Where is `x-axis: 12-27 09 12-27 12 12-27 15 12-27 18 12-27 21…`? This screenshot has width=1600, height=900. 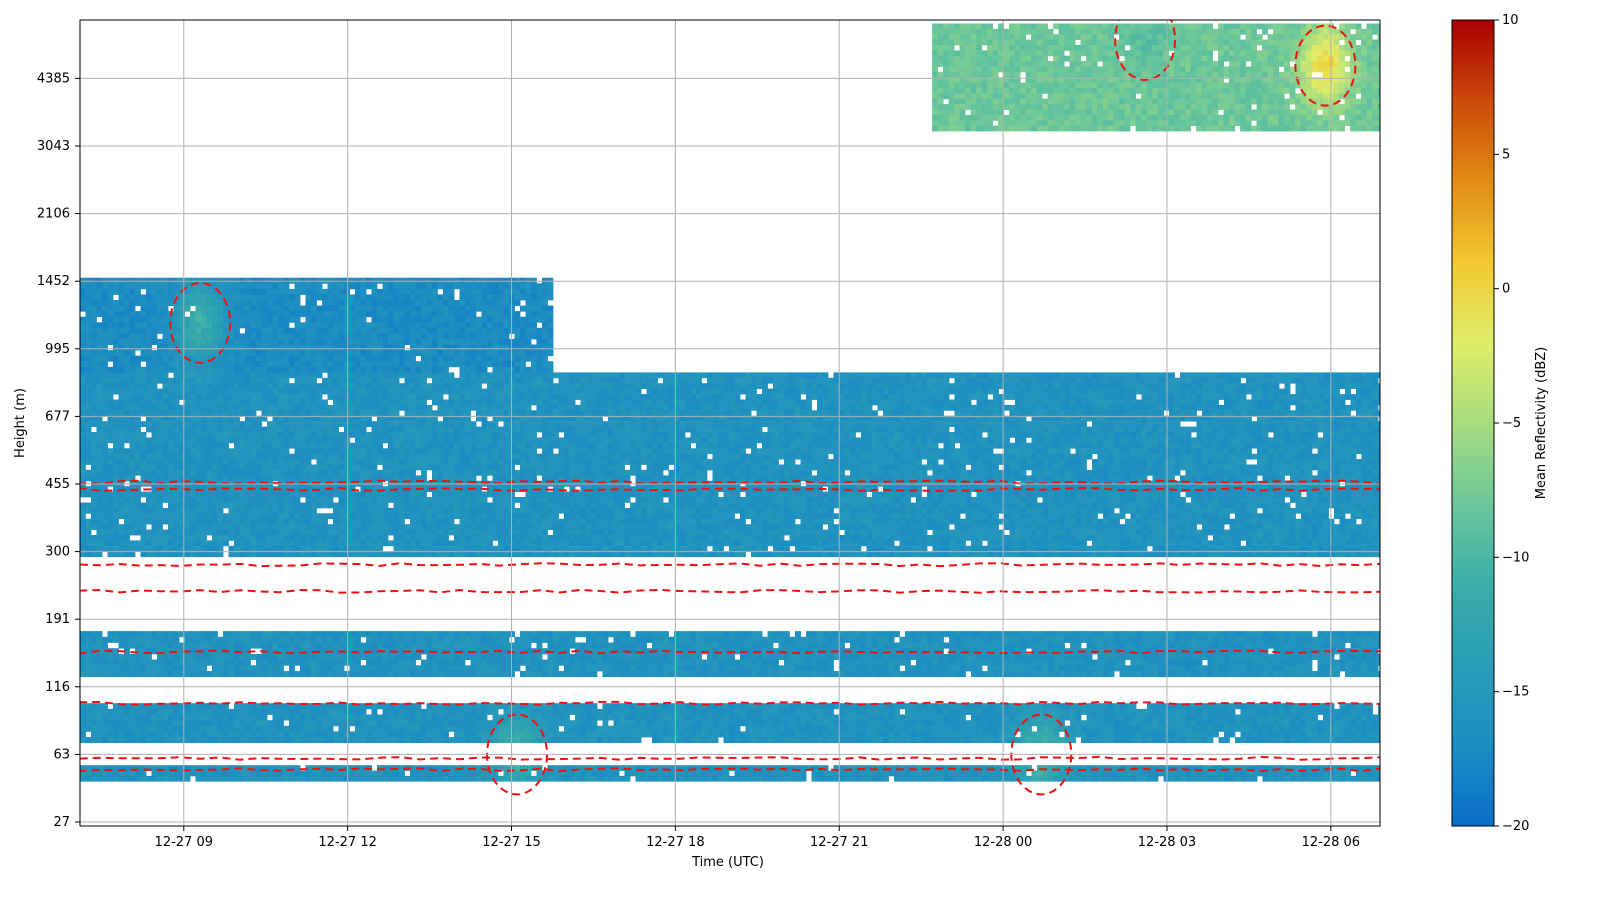
x-axis: 12-27 09 12-27 12 12-27 15 12-27 18 12-27 21… is located at coordinates (757, 838).